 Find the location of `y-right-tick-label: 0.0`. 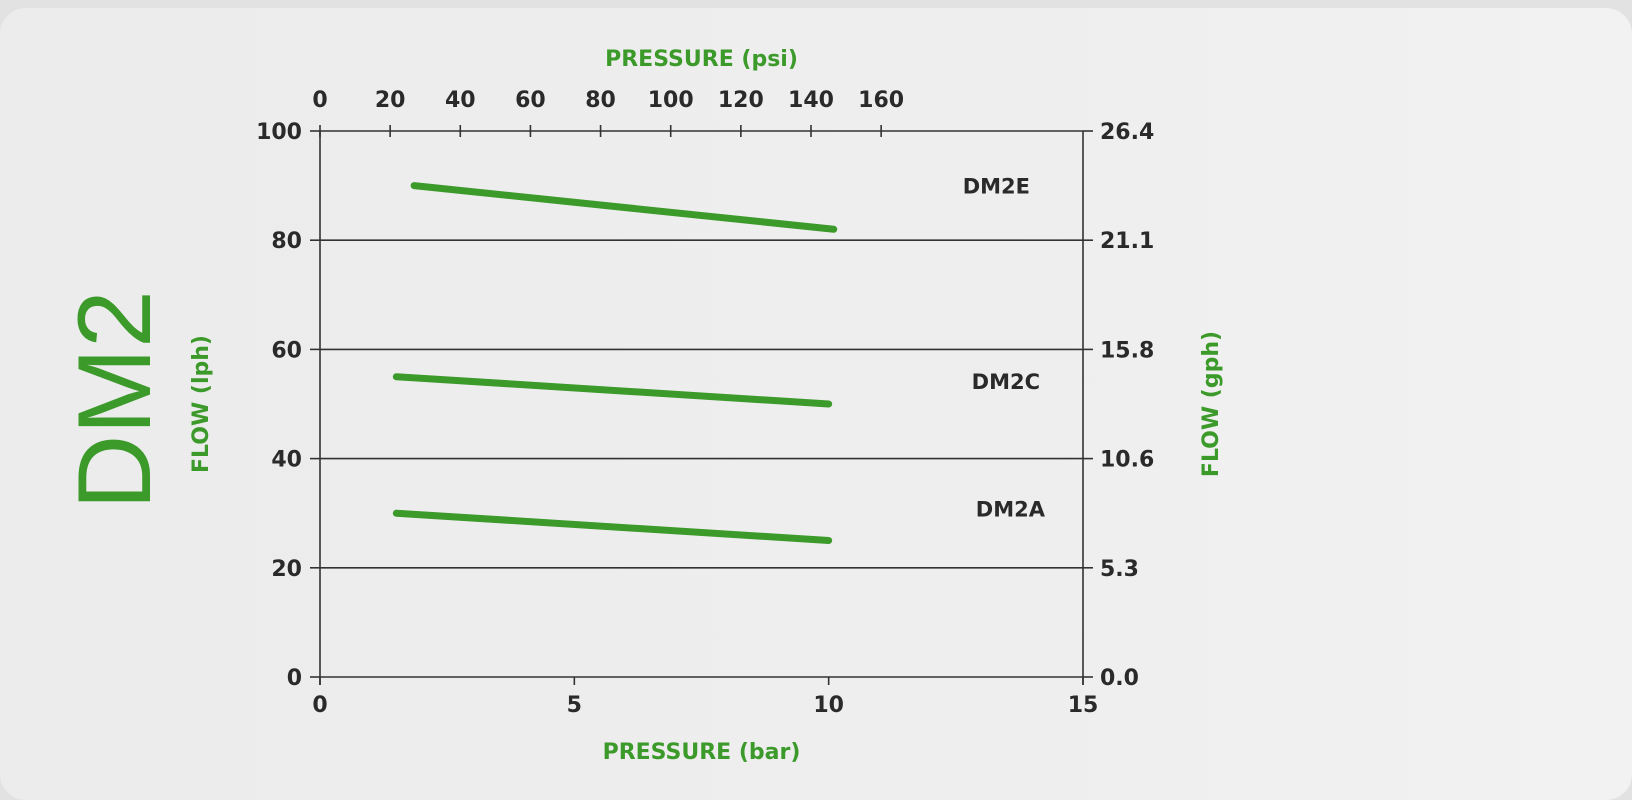

y-right-tick-label: 0.0 is located at coordinates (1119, 678).